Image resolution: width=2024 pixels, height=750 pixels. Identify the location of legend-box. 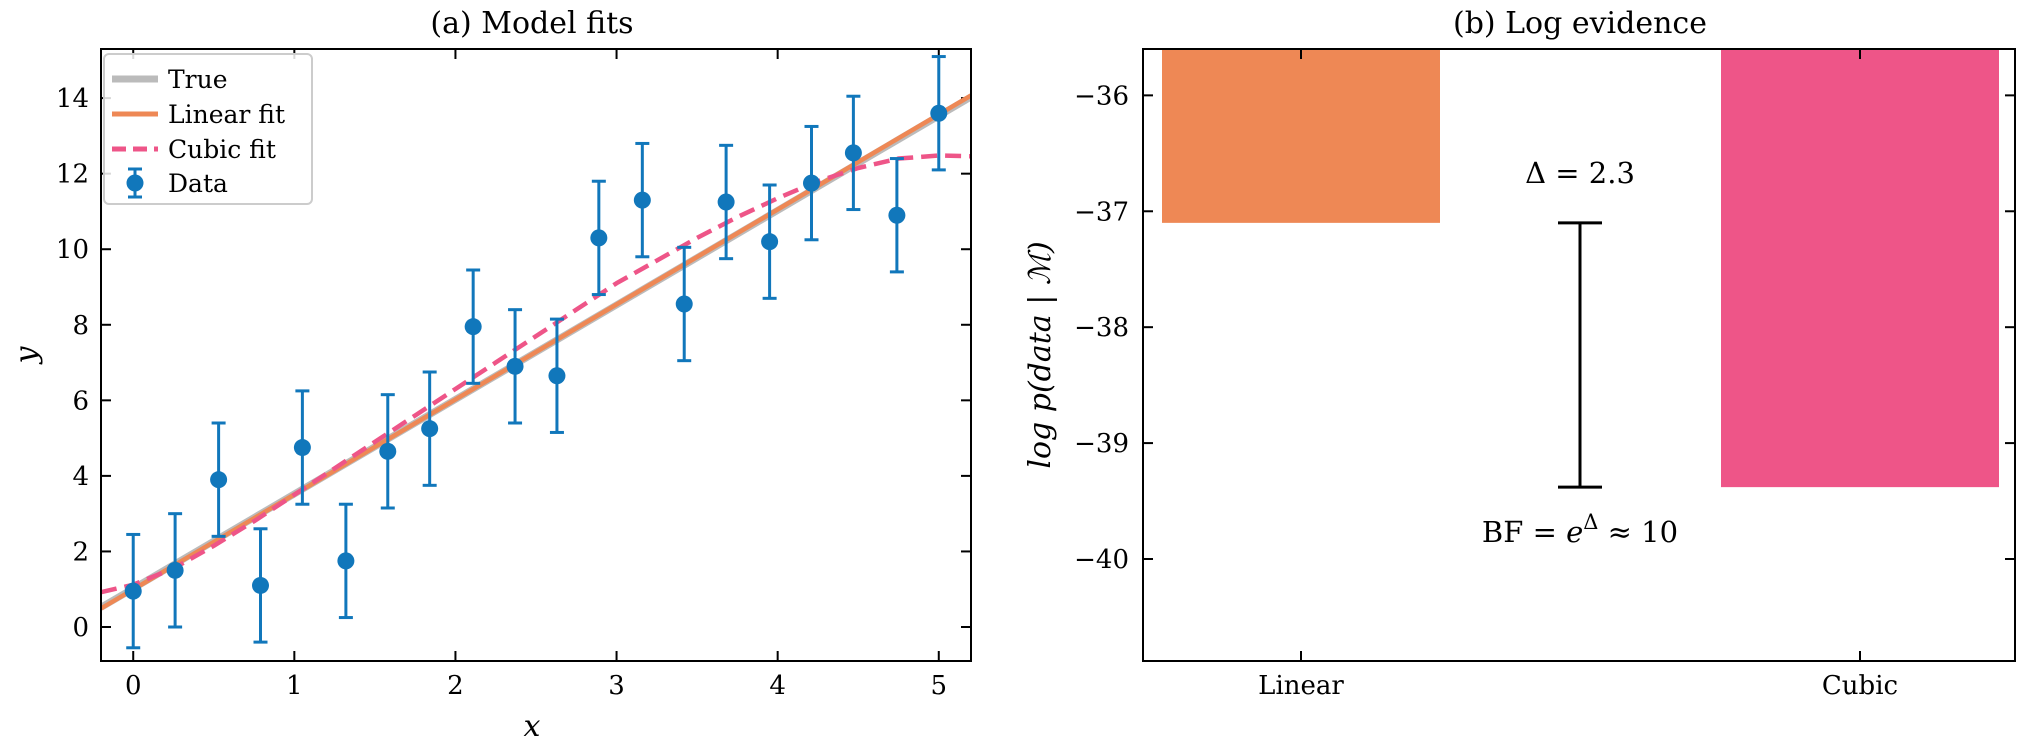
(208, 129).